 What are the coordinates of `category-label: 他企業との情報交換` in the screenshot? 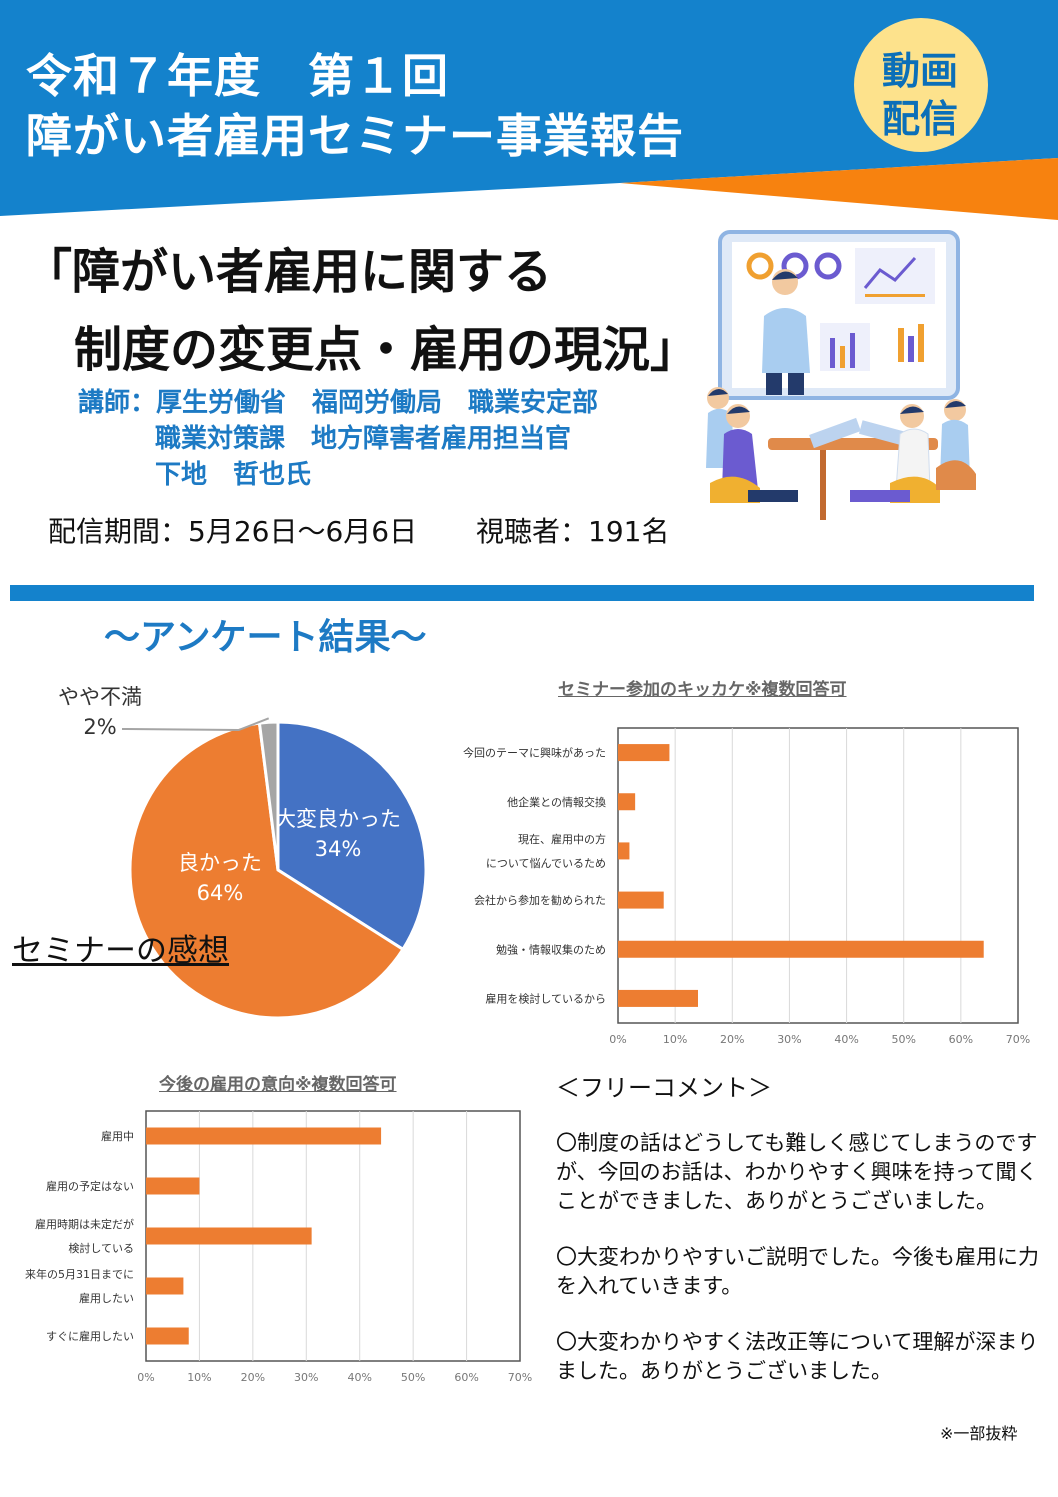 It's located at (556, 802).